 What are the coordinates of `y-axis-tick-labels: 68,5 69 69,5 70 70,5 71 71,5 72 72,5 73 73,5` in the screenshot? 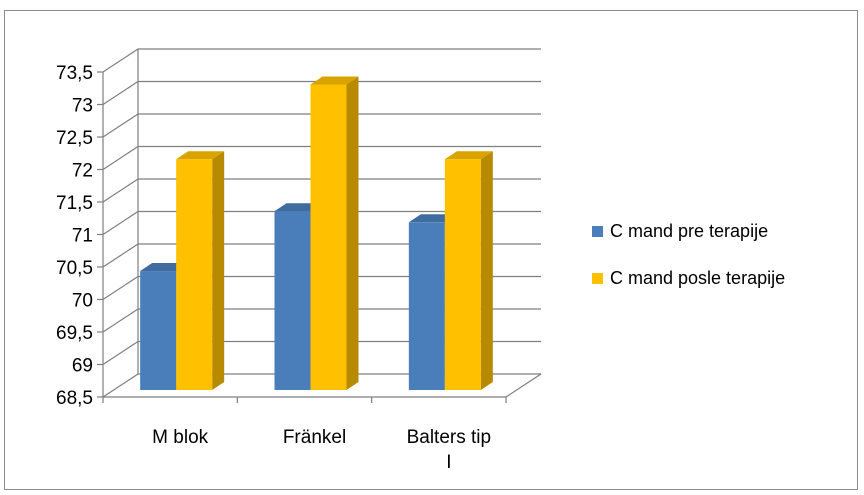 It's located at (74, 236).